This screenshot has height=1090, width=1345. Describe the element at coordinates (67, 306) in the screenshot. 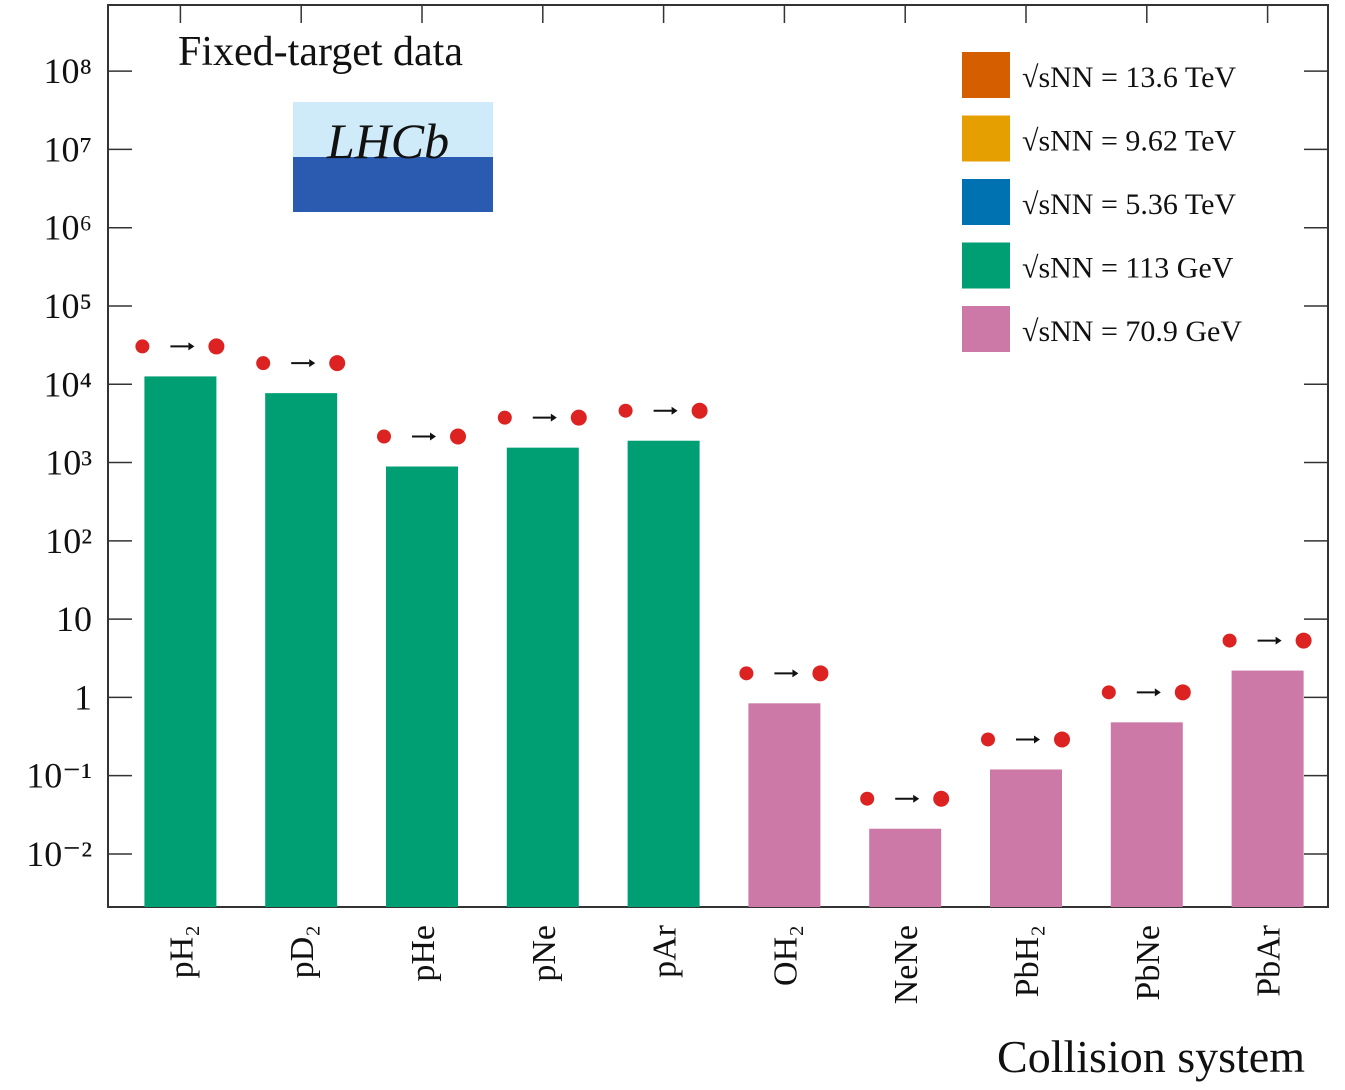

I see `y-tick-label: 10⁵` at that location.